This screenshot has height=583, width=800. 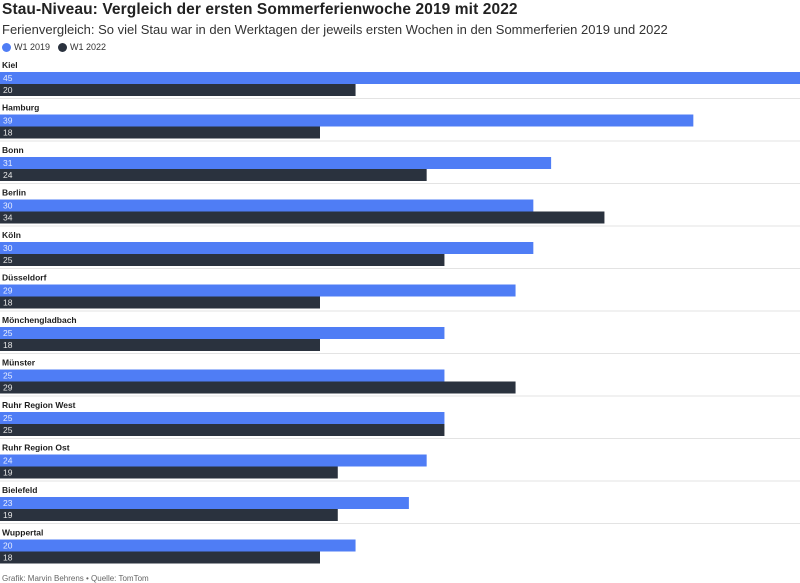 What do you see at coordinates (11, 235) in the screenshot?
I see `category-label-koln: Köln` at bounding box center [11, 235].